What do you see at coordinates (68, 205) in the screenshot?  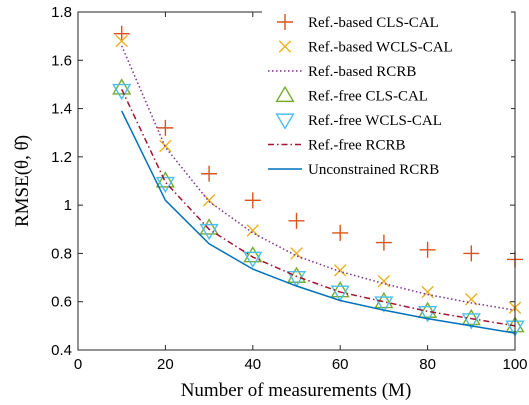 I see `y-tick-label: 1` at bounding box center [68, 205].